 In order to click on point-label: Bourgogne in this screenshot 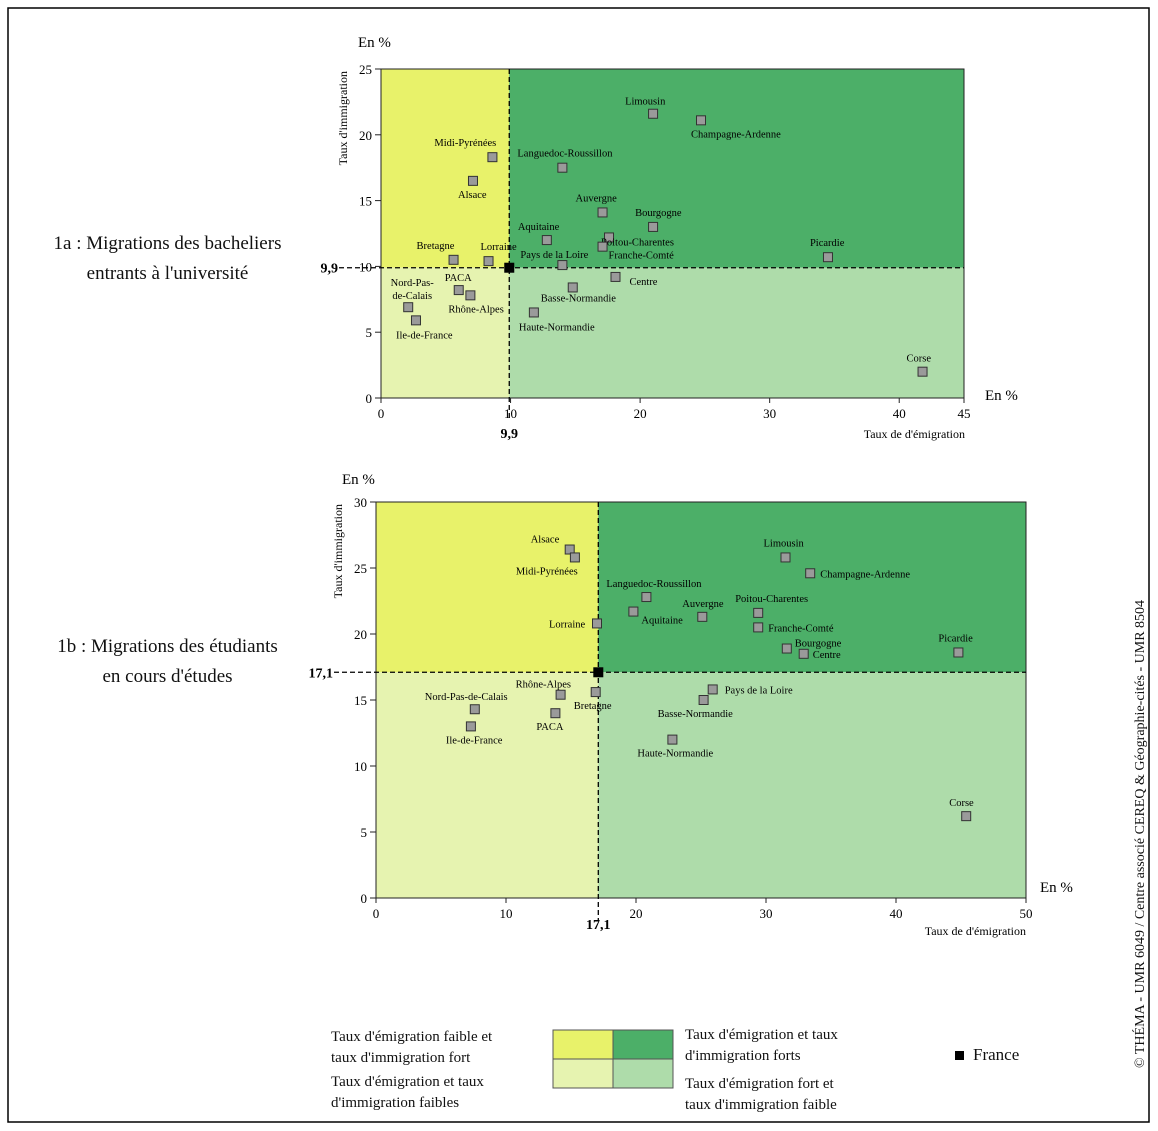, I will do `click(818, 644)`.